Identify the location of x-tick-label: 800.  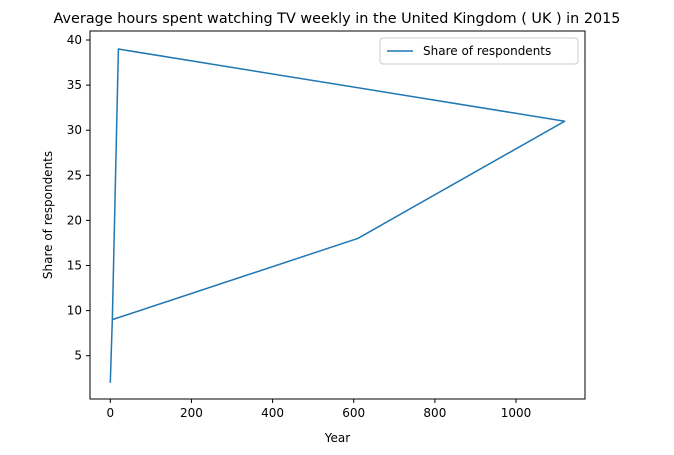
(434, 413).